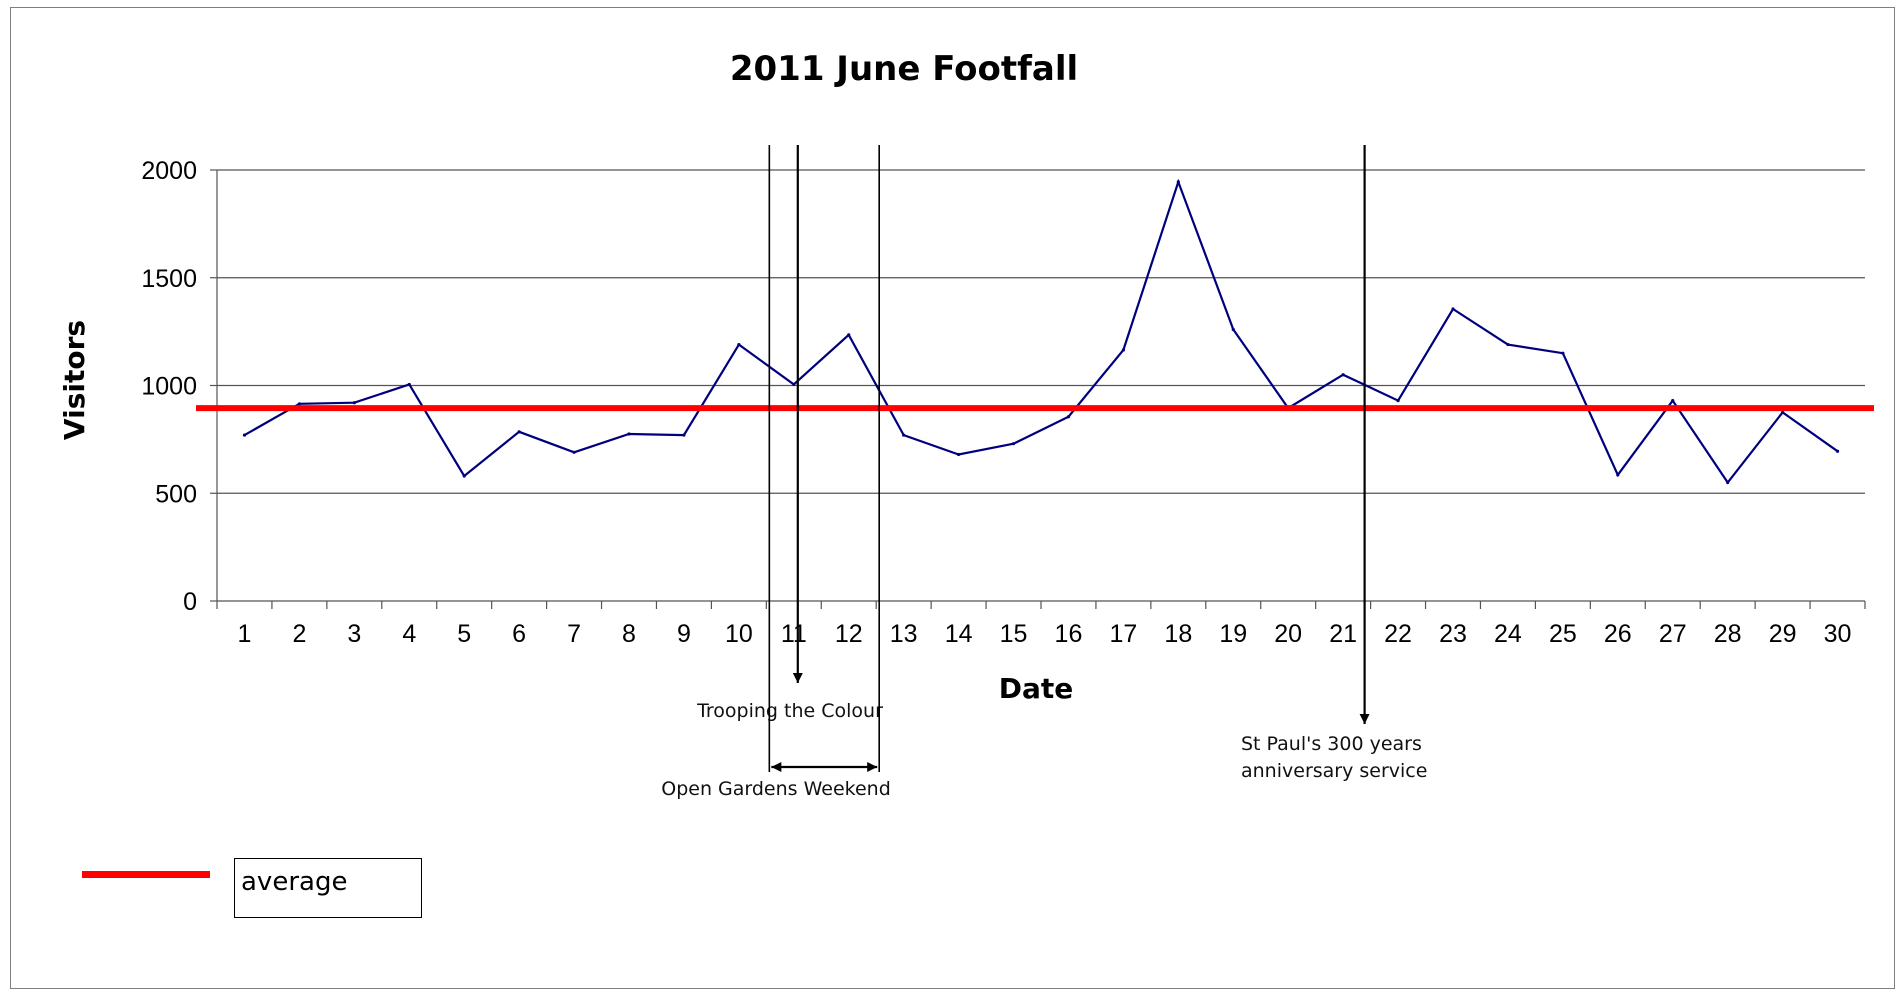  What do you see at coordinates (1673, 634) in the screenshot?
I see `x-tick-label-27: 27` at bounding box center [1673, 634].